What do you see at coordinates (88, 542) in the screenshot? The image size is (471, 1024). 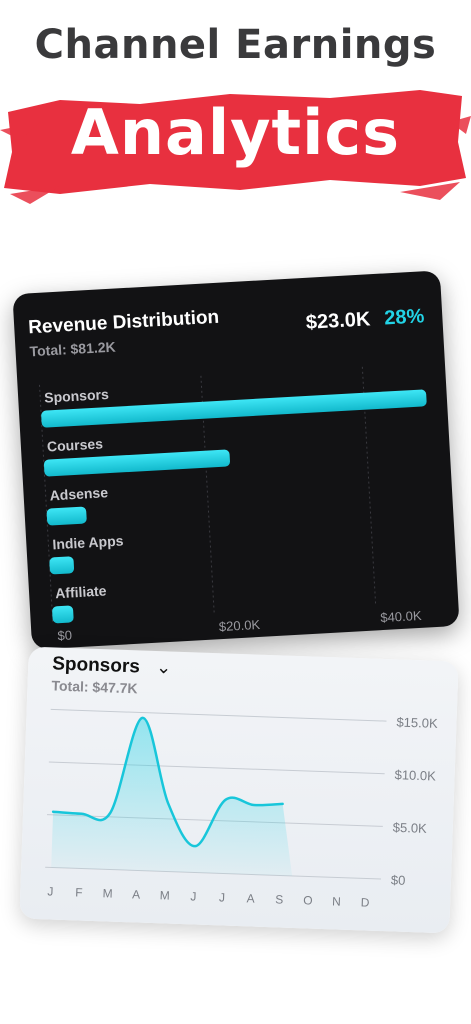 I see `bar-label: Indie Apps` at bounding box center [88, 542].